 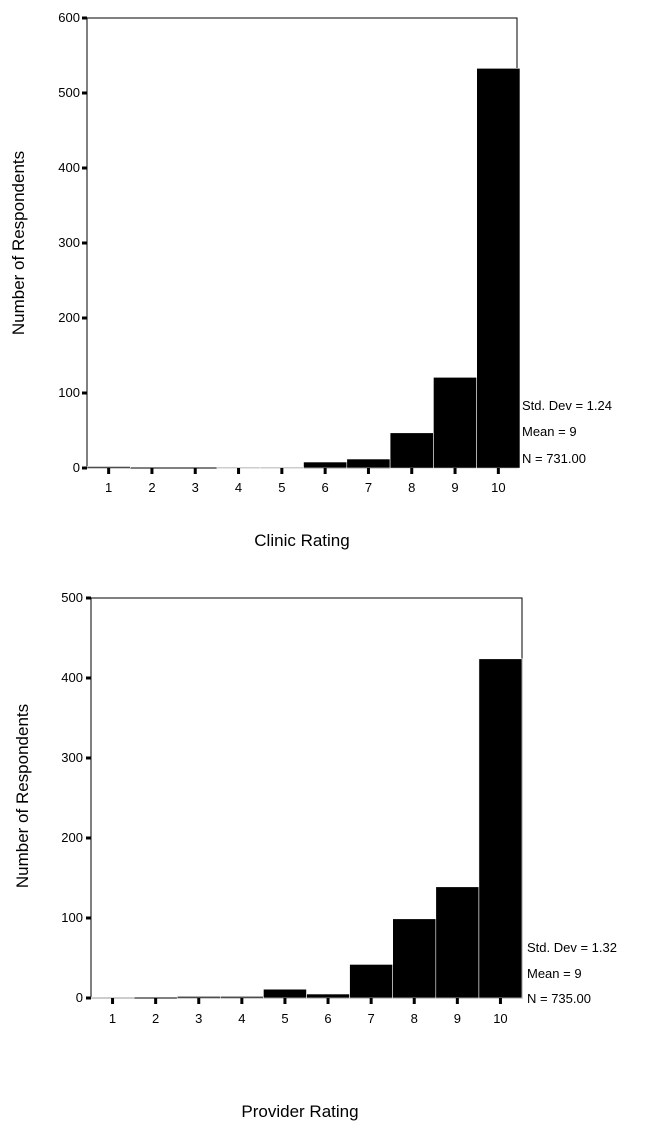 What do you see at coordinates (554, 458) in the screenshot?
I see `n-label: N = 731.00` at bounding box center [554, 458].